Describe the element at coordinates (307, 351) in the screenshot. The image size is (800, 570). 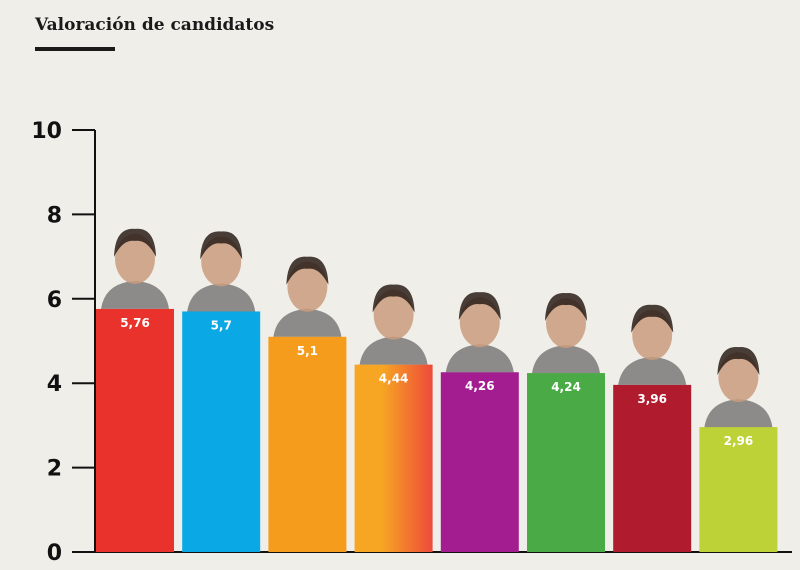
I see `bar-value-label: 5,1` at that location.